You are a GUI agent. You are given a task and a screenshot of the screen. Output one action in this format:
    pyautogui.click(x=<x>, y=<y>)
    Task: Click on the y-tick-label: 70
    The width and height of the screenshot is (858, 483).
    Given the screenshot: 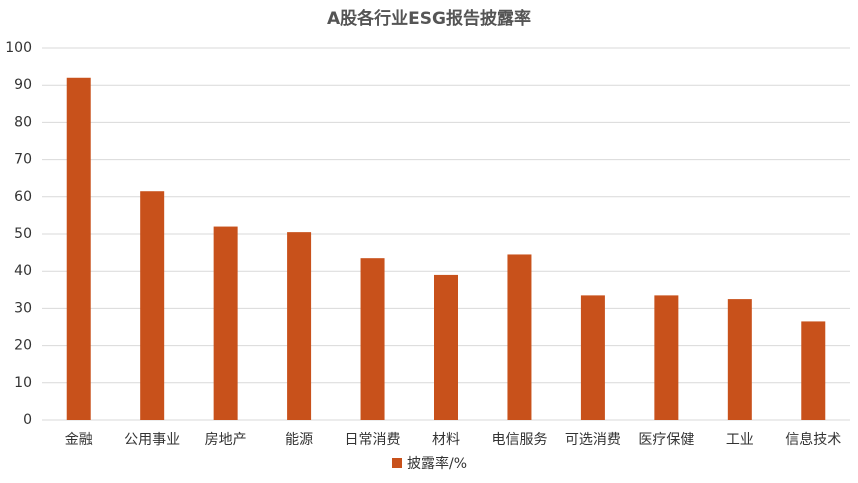 What is the action you would take?
    pyautogui.click(x=23, y=160)
    